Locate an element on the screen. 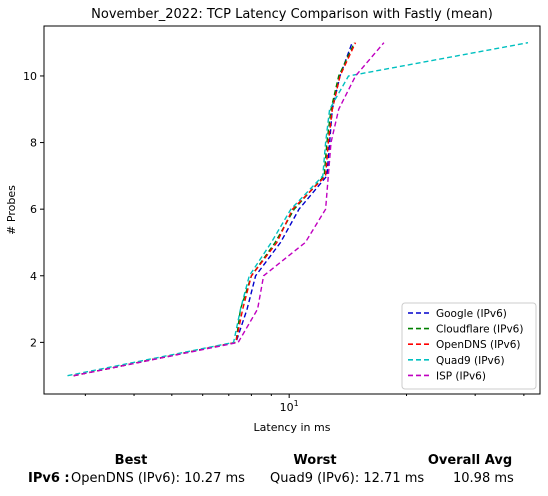  y-tick-label: 6 is located at coordinates (33, 209).